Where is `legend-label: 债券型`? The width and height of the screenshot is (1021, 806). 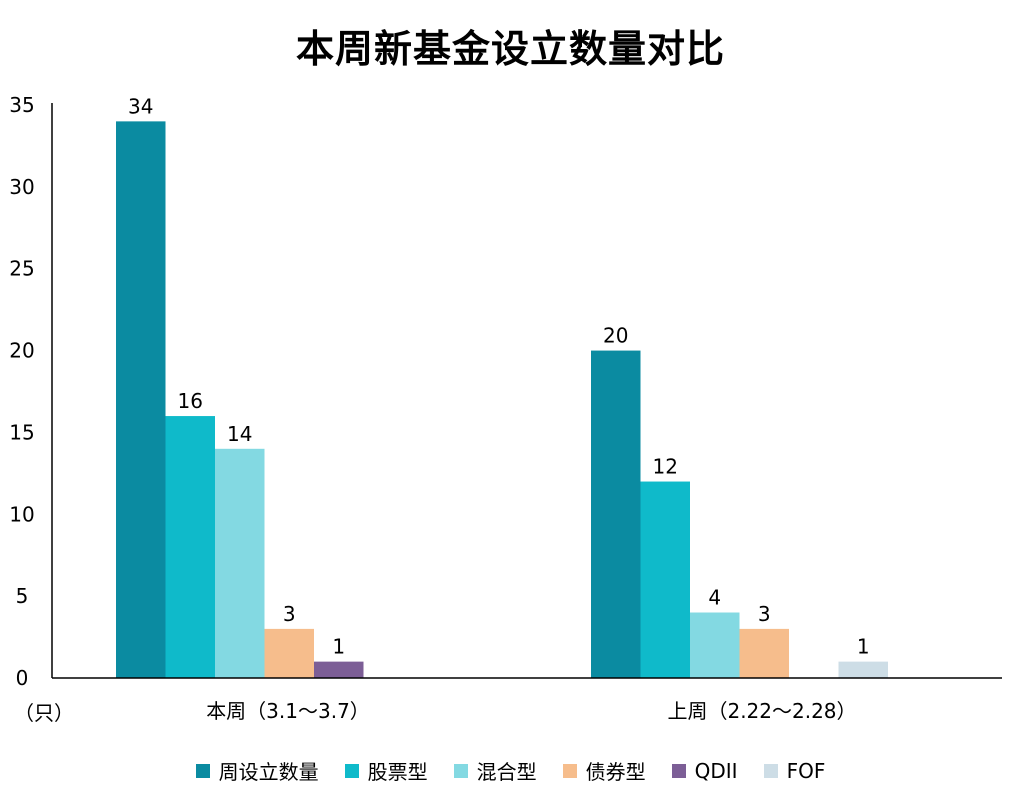 legend-label: 债券型 is located at coordinates (615, 772).